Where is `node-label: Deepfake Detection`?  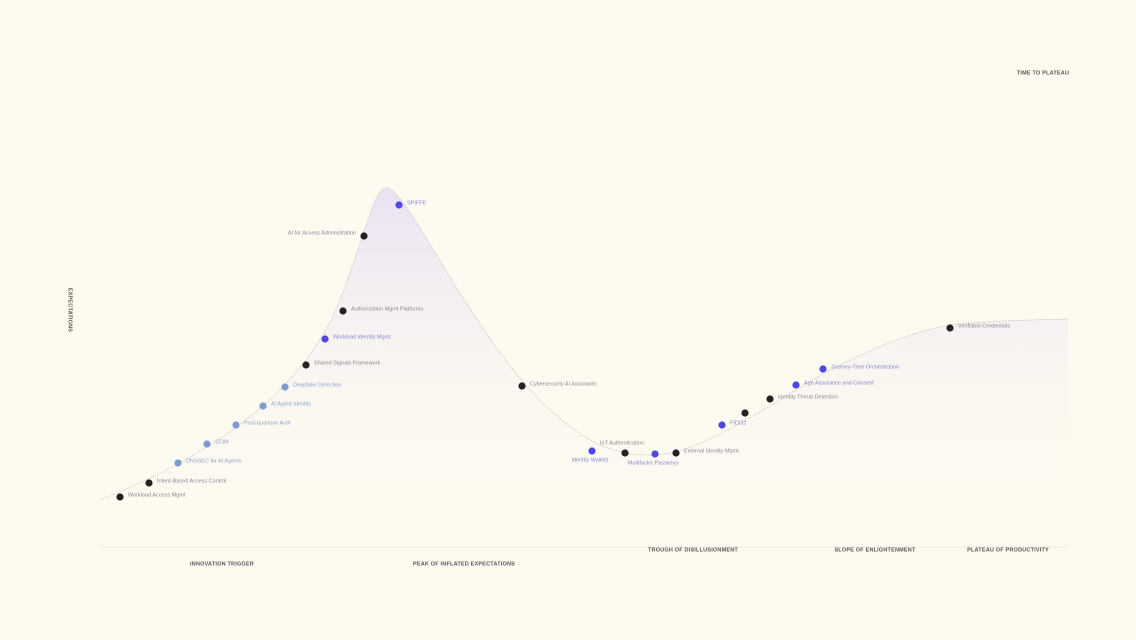 node-label: Deepfake Detection is located at coordinates (317, 385).